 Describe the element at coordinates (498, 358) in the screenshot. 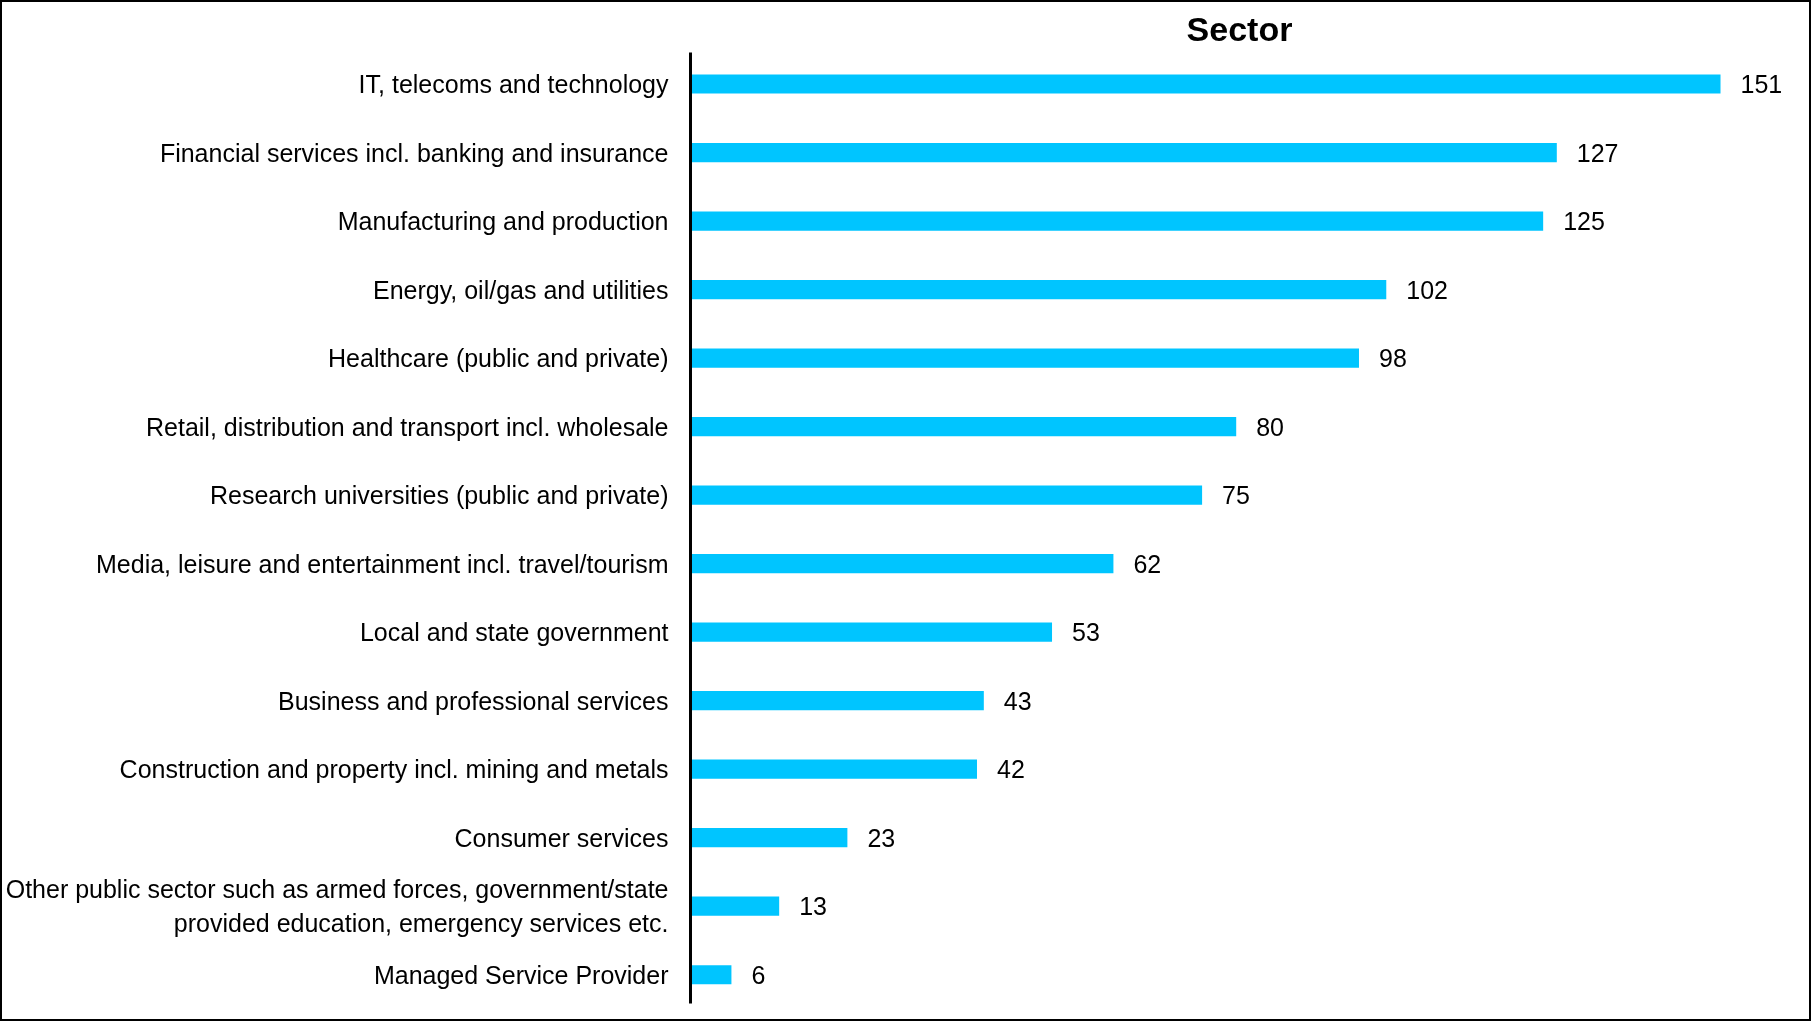

I see `y-tick-label: Healthcare (public and private)` at that location.